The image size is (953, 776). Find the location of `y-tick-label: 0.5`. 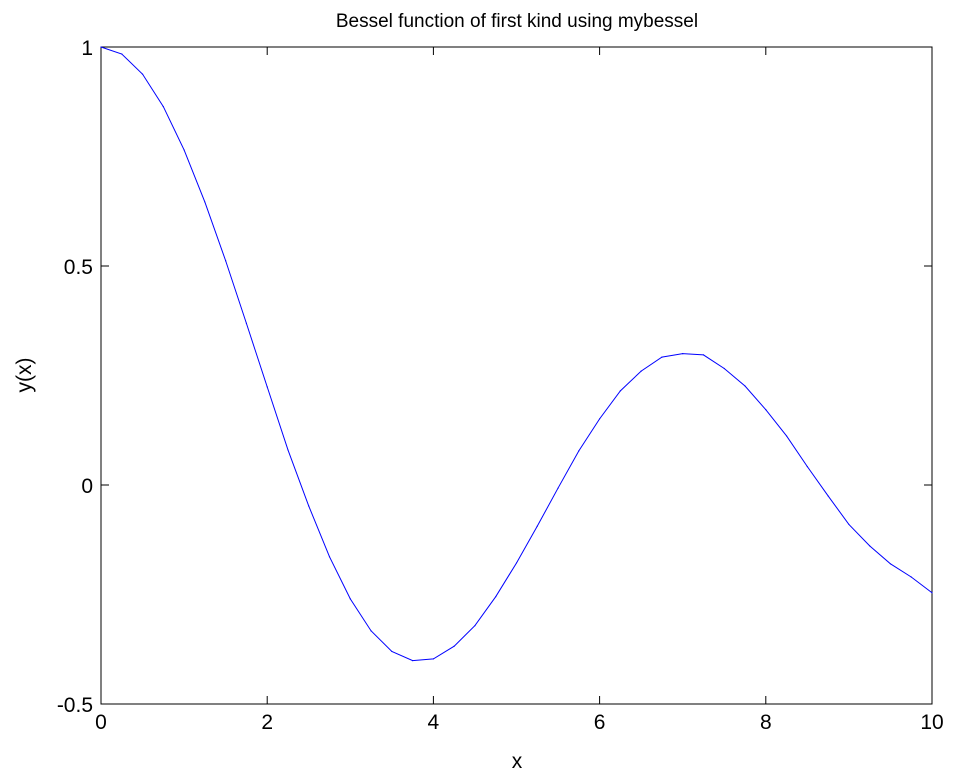

y-tick-label: 0.5 is located at coordinates (78, 267).